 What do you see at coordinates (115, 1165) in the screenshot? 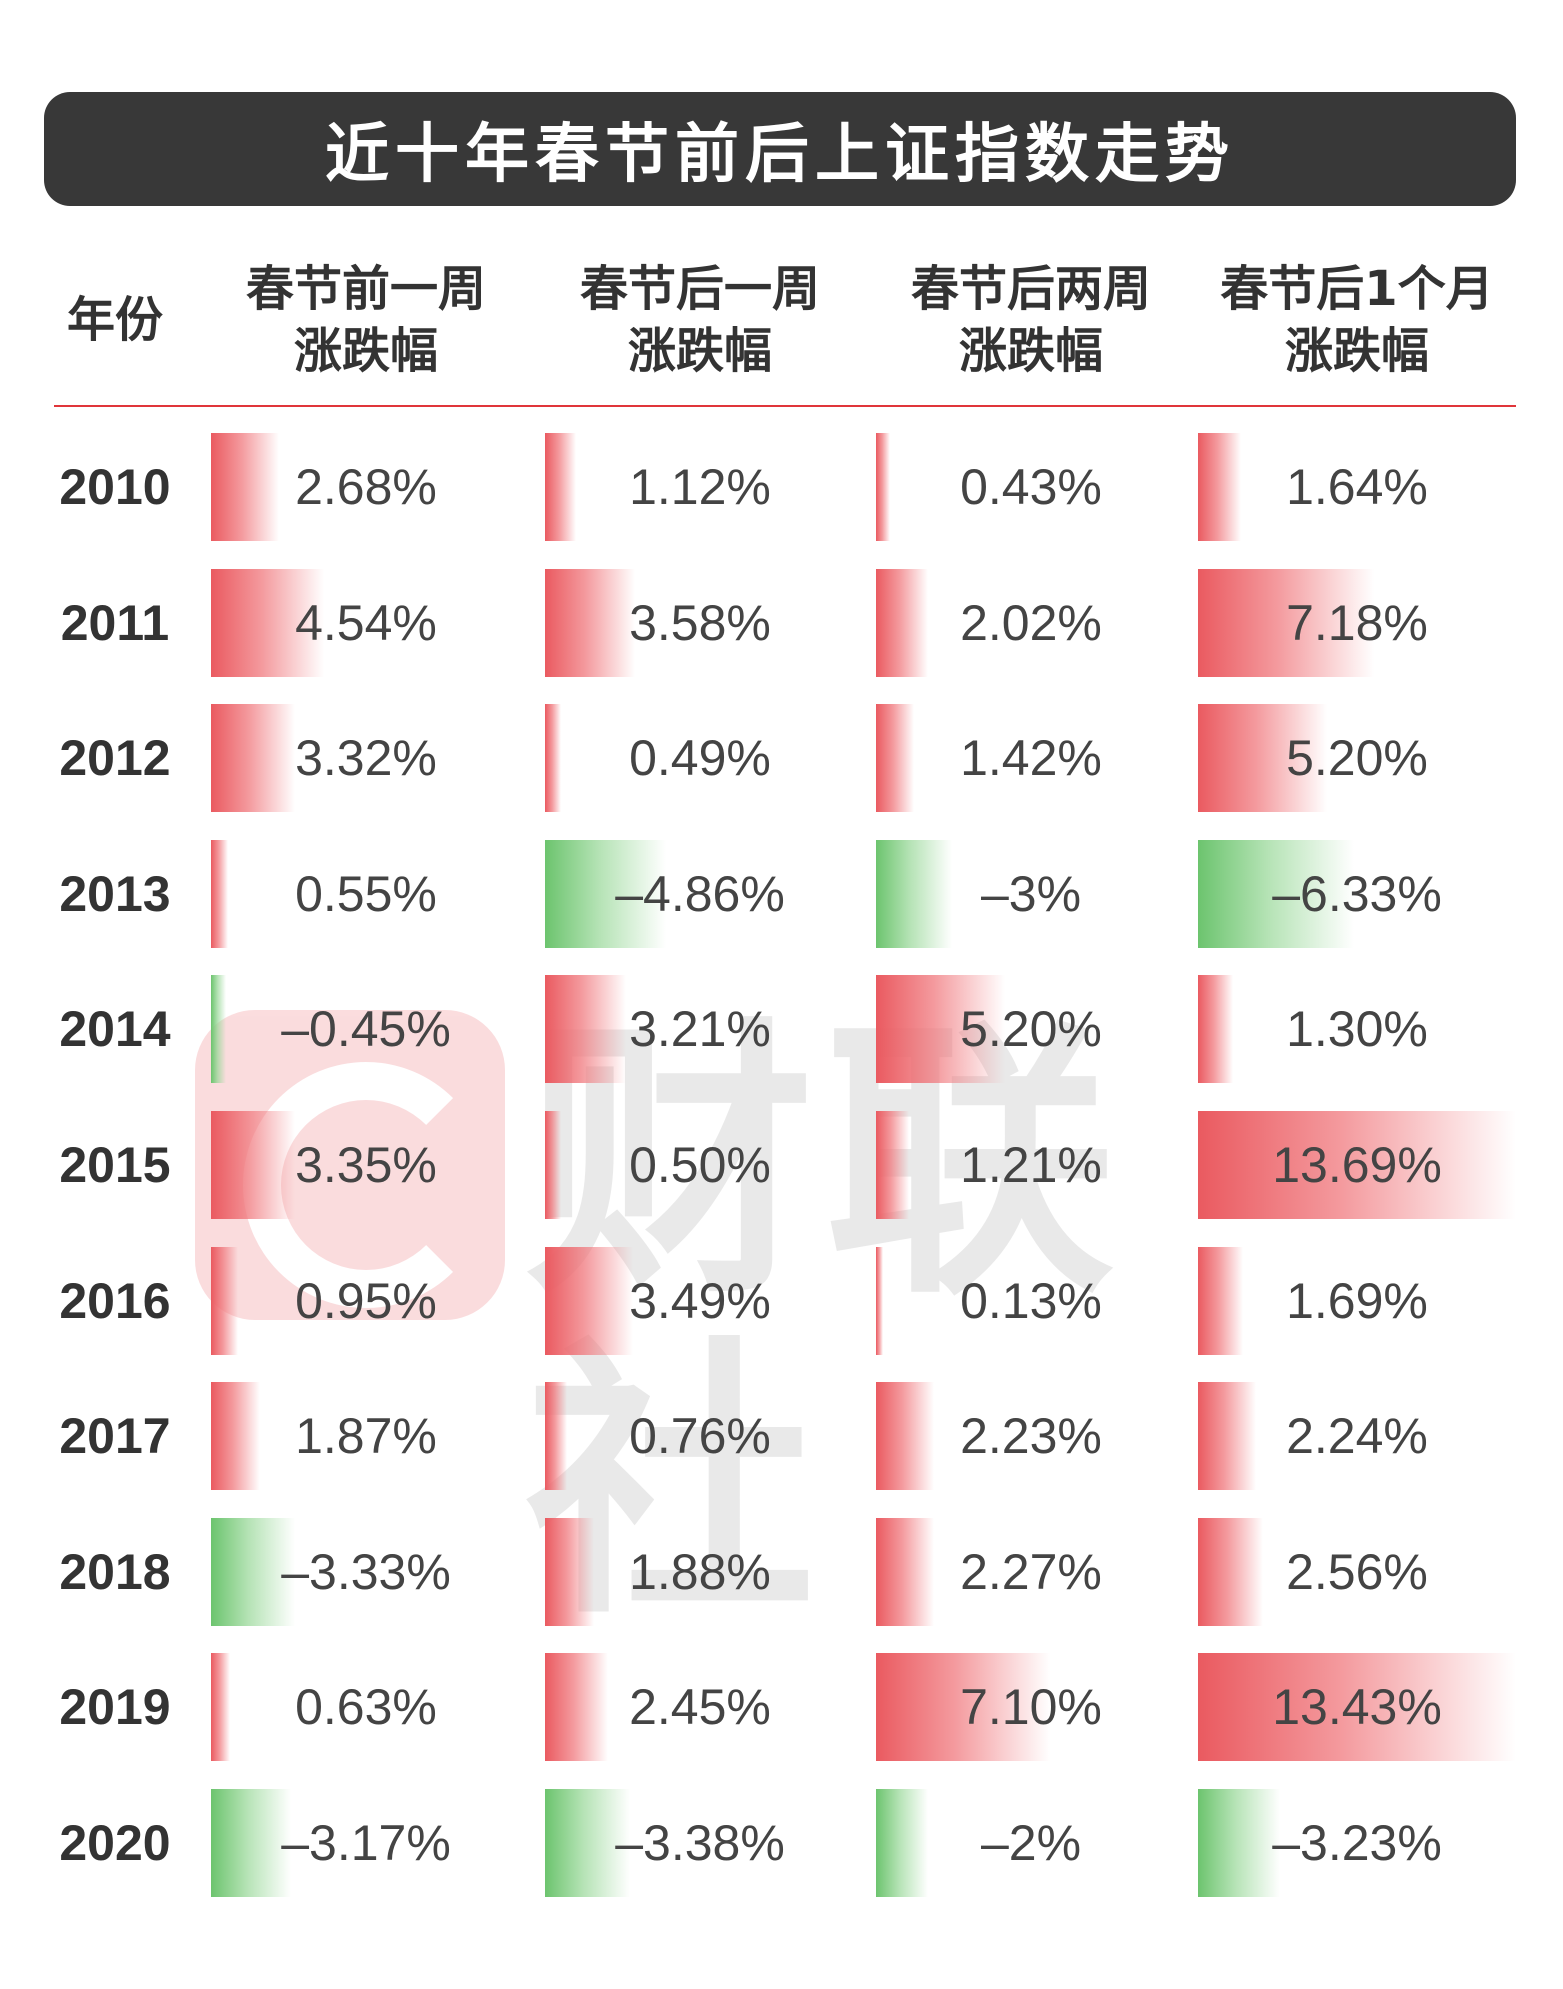
I see `row-year-2015: 2015` at bounding box center [115, 1165].